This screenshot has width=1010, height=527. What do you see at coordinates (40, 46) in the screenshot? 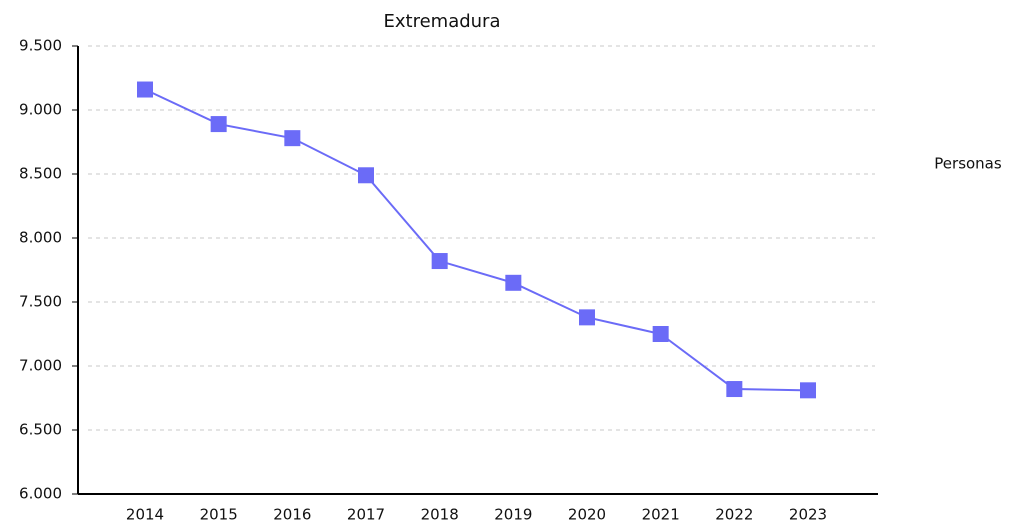
I see `y-tick-label: 9.500` at bounding box center [40, 46].